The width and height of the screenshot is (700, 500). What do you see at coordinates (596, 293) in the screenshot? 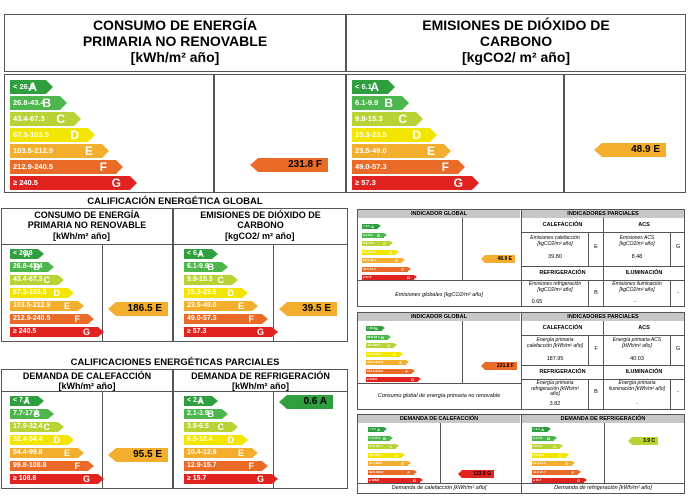
I see `report-em-cool-letter: B` at bounding box center [596, 293].